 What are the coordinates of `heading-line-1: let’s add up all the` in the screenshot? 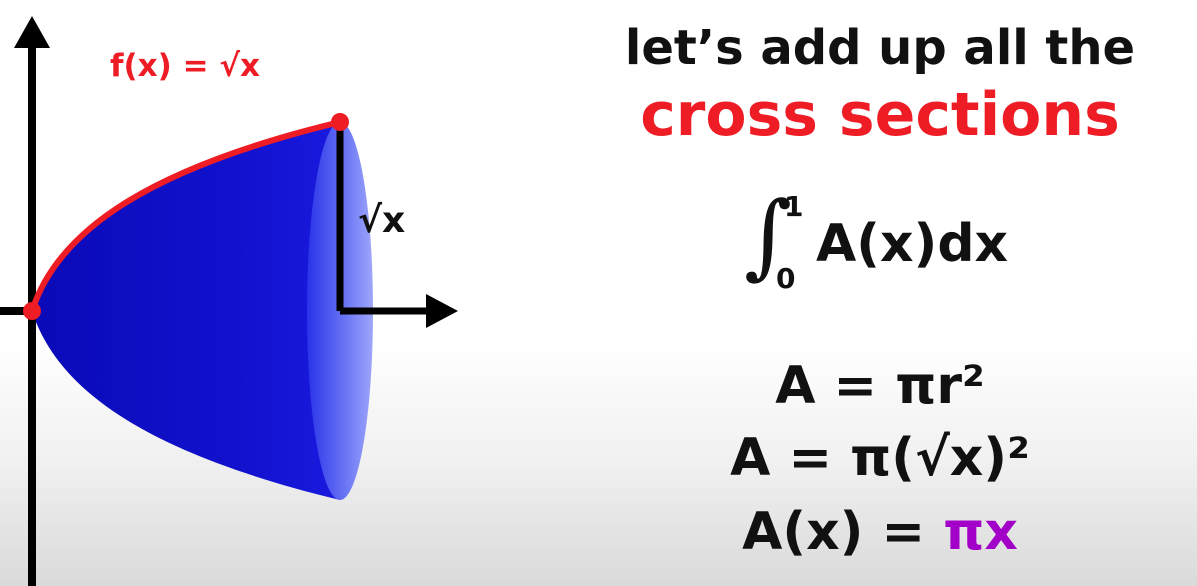 It's located at (880, 48).